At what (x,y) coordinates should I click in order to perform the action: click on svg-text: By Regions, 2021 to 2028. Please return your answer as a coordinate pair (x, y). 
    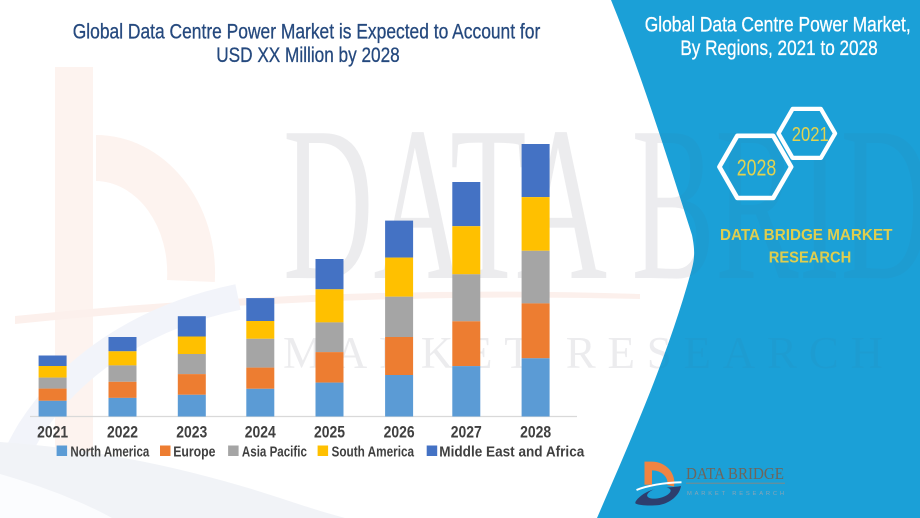
    Looking at the image, I should click on (778, 48).